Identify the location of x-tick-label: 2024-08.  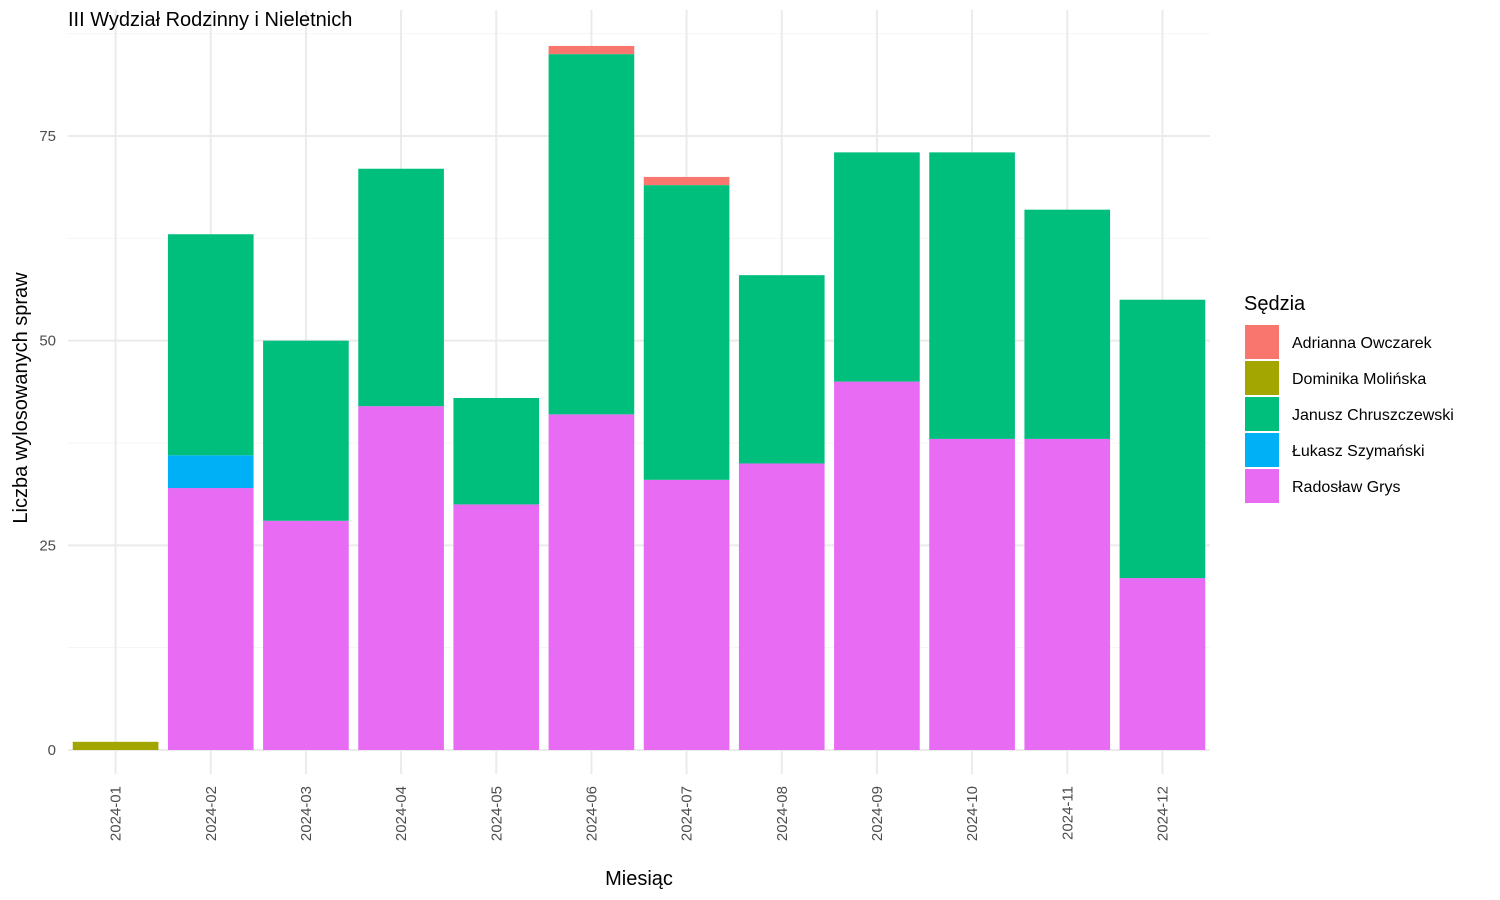
(782, 813).